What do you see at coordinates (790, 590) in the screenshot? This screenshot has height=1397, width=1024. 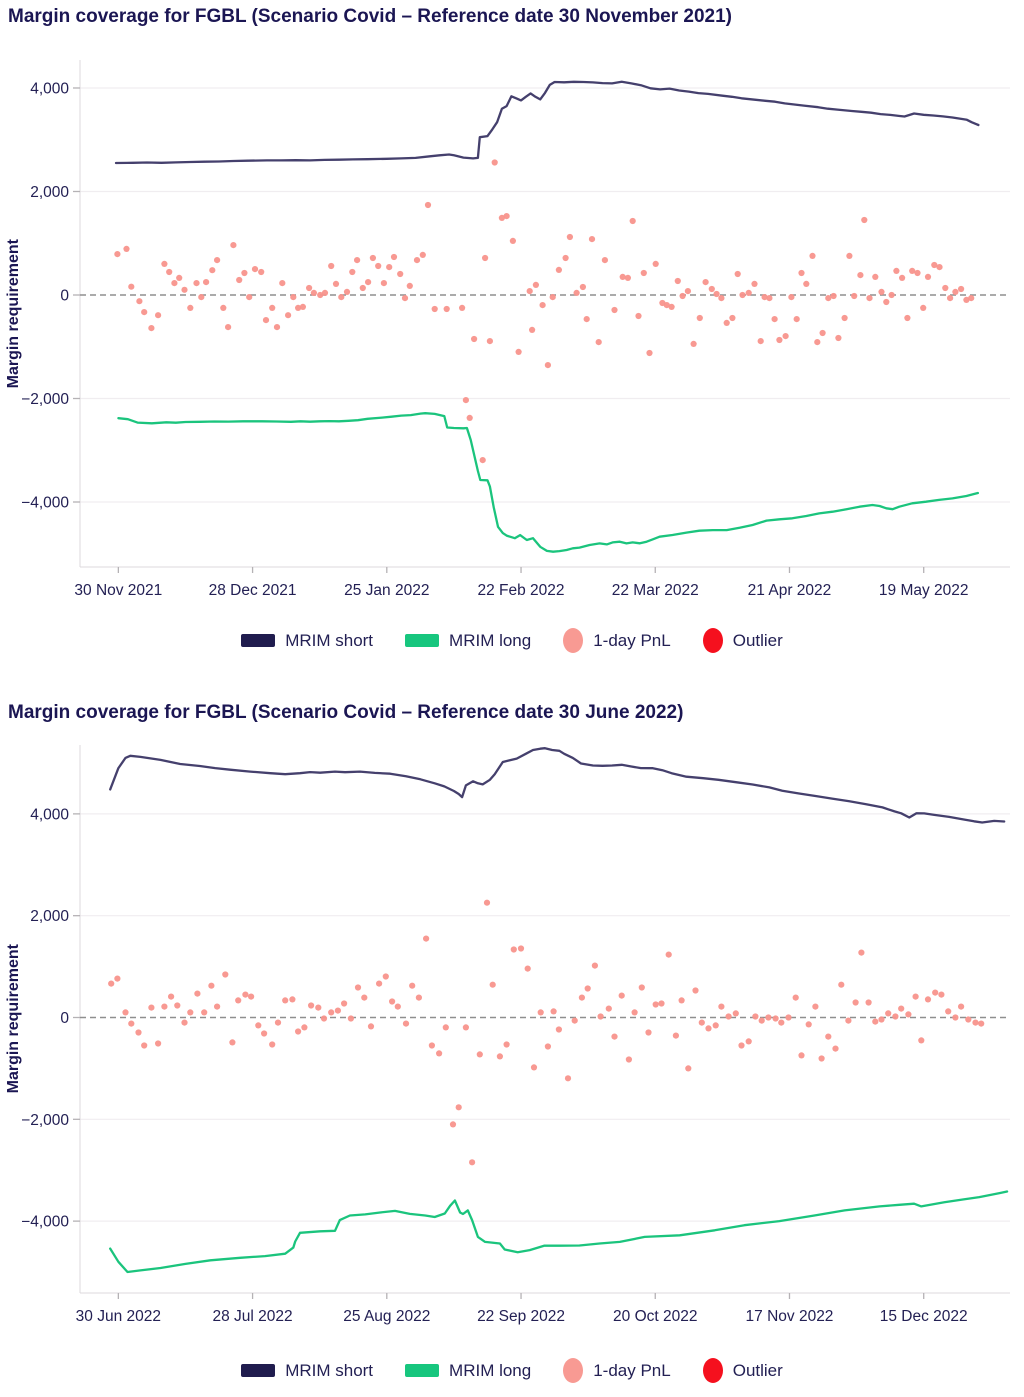 I see `x-tick-label: 21 Apr 2022` at bounding box center [790, 590].